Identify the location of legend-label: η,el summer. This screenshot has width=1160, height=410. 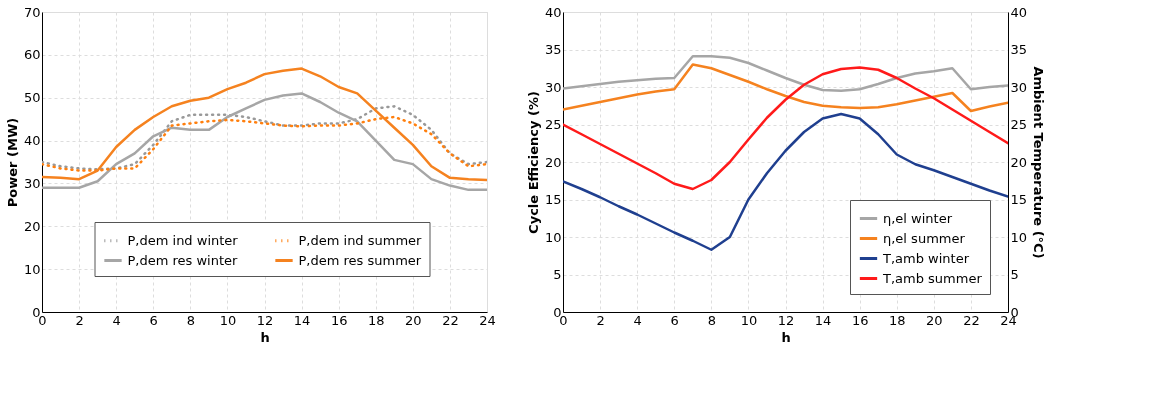
(924, 238).